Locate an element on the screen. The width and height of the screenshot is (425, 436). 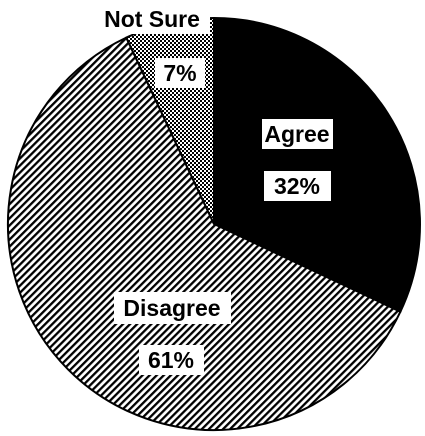
slice-value-disagree: 61% is located at coordinates (171, 360).